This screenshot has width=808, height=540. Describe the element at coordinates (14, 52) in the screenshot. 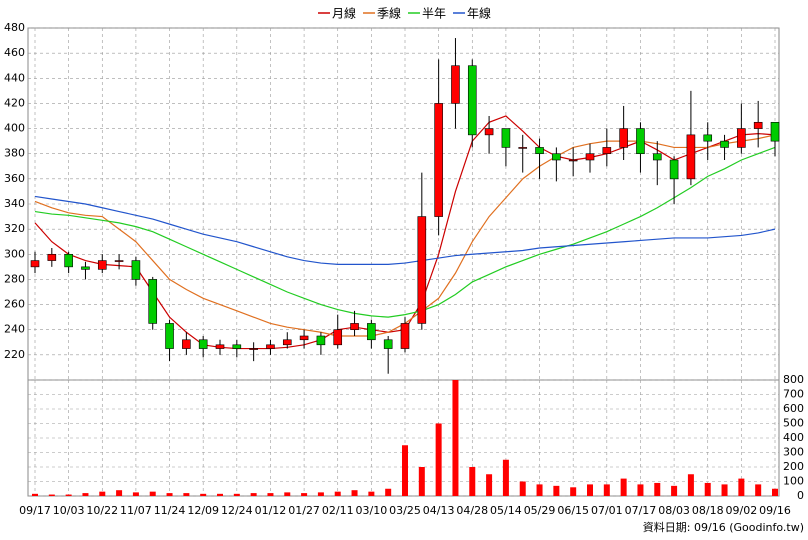

I see `y-tick-label: 460` at that location.